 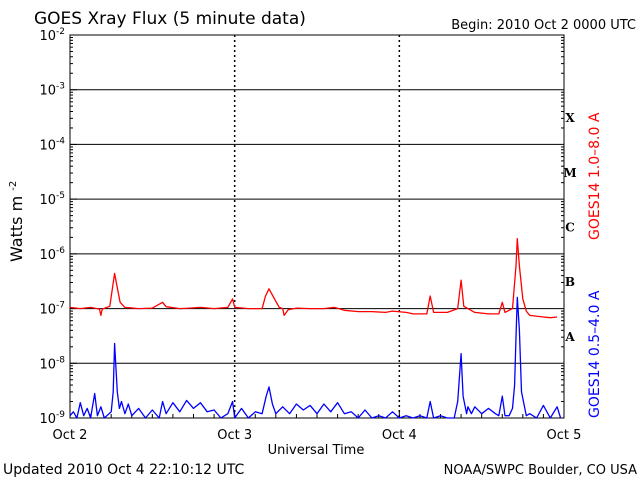 I want to click on x-tick-label: Oct 5, so click(x=564, y=435).